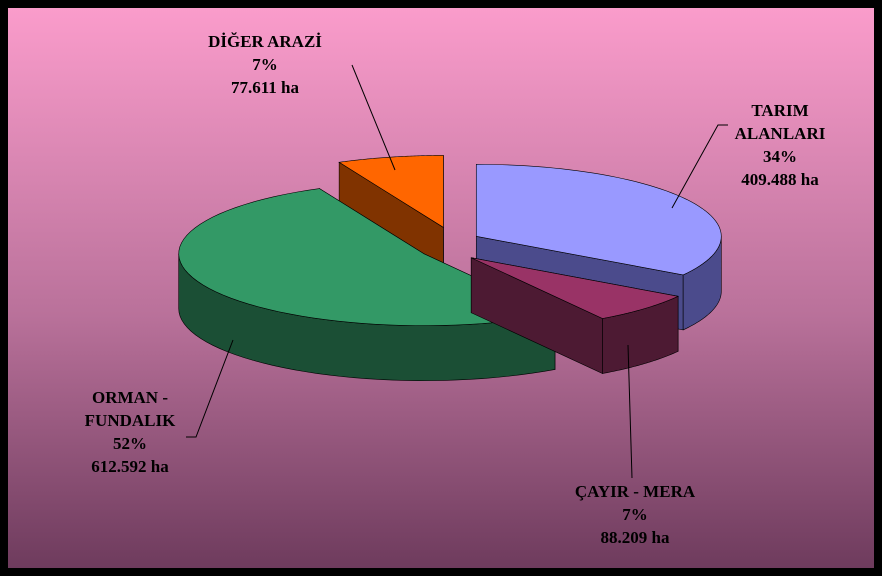  What do you see at coordinates (130, 432) in the screenshot?
I see `slice-label: ORMAN - FUNDALIK 52% 612.592 ha` at bounding box center [130, 432].